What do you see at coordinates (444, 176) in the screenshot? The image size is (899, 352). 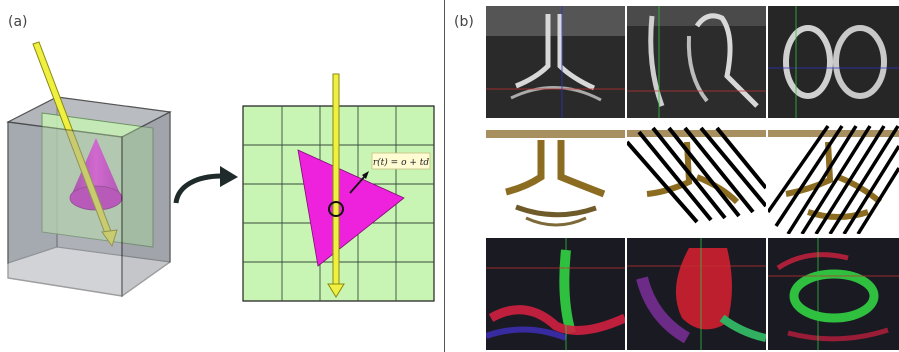 I see `panel-divider` at bounding box center [444, 176].